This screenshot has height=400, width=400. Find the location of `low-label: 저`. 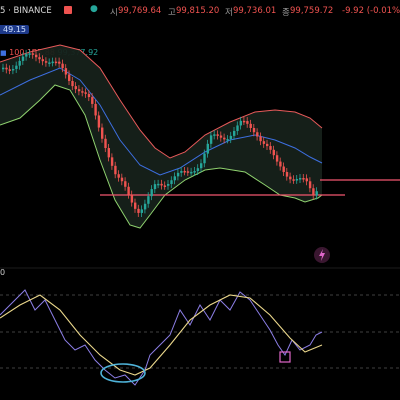

low-label: 저 is located at coordinates (229, 13).